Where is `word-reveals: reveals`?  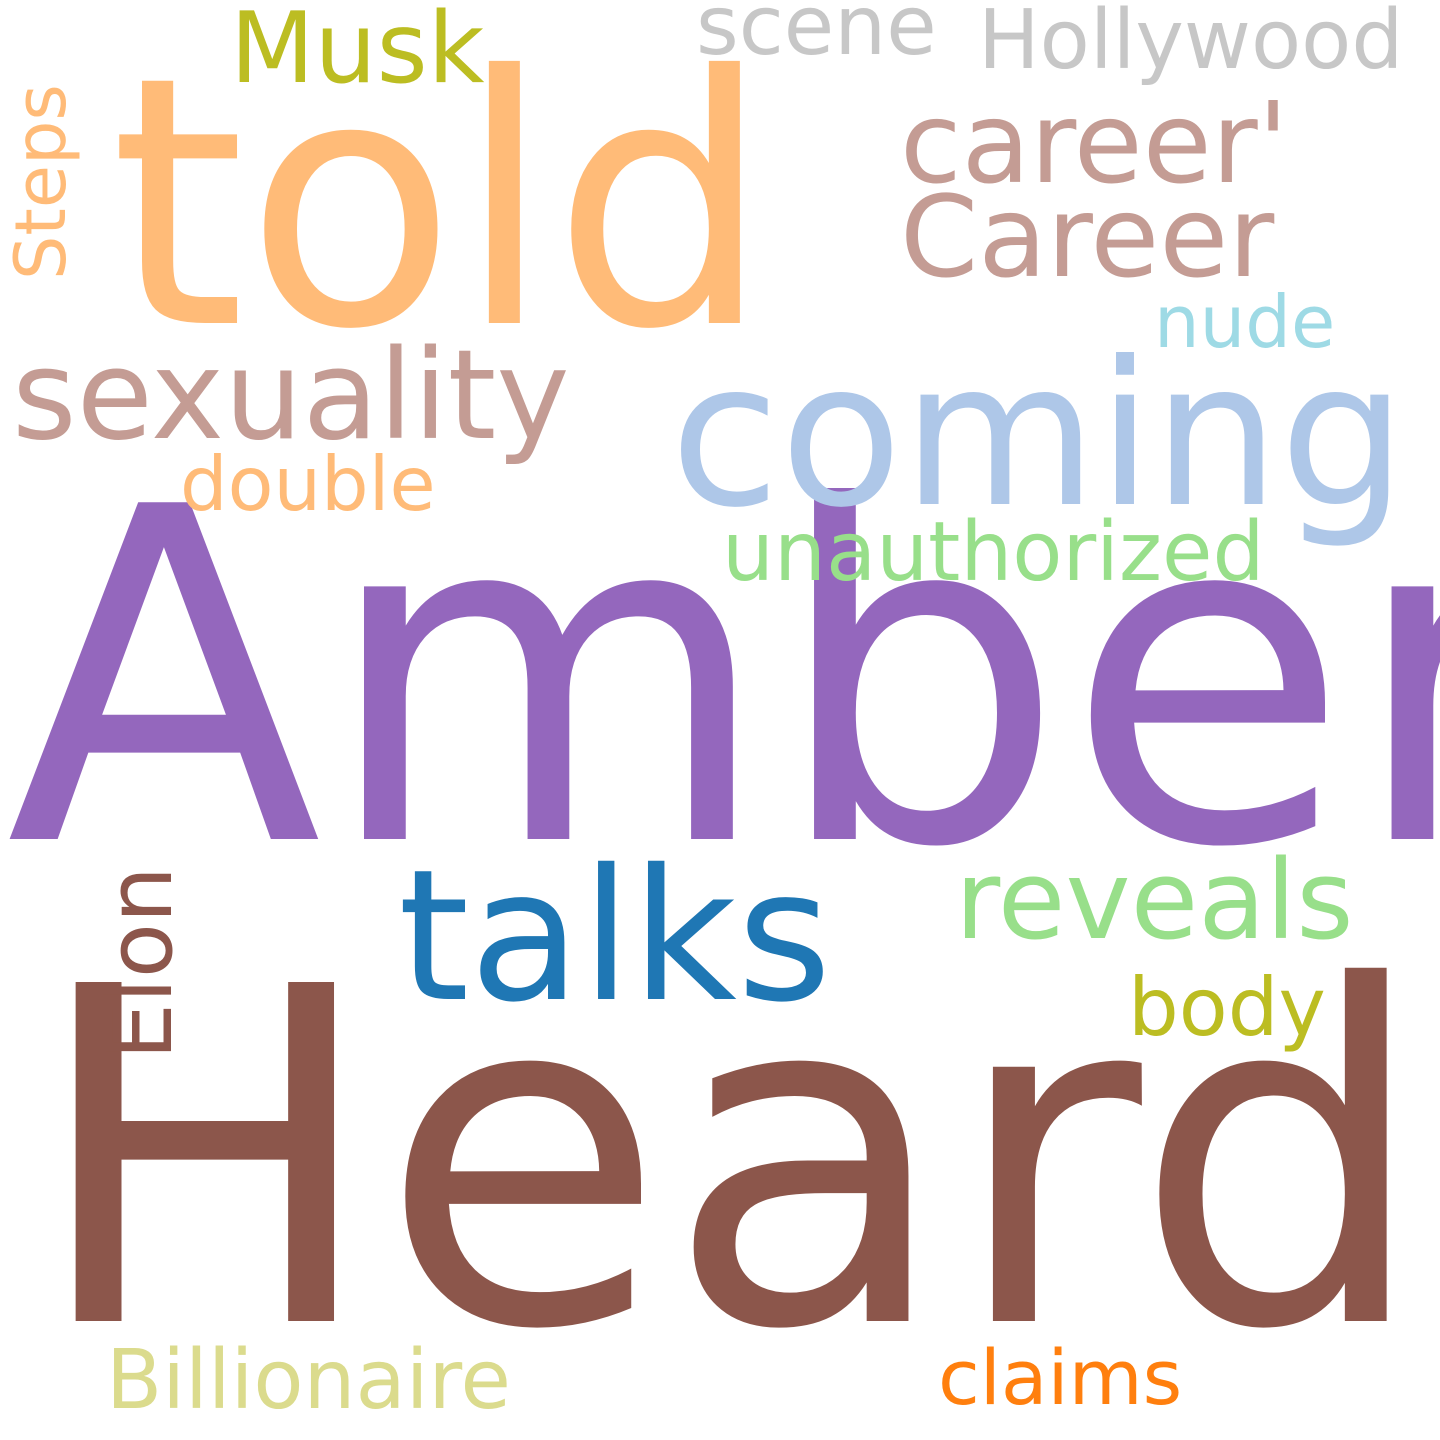 word-reveals: reveals is located at coordinates (1154, 900).